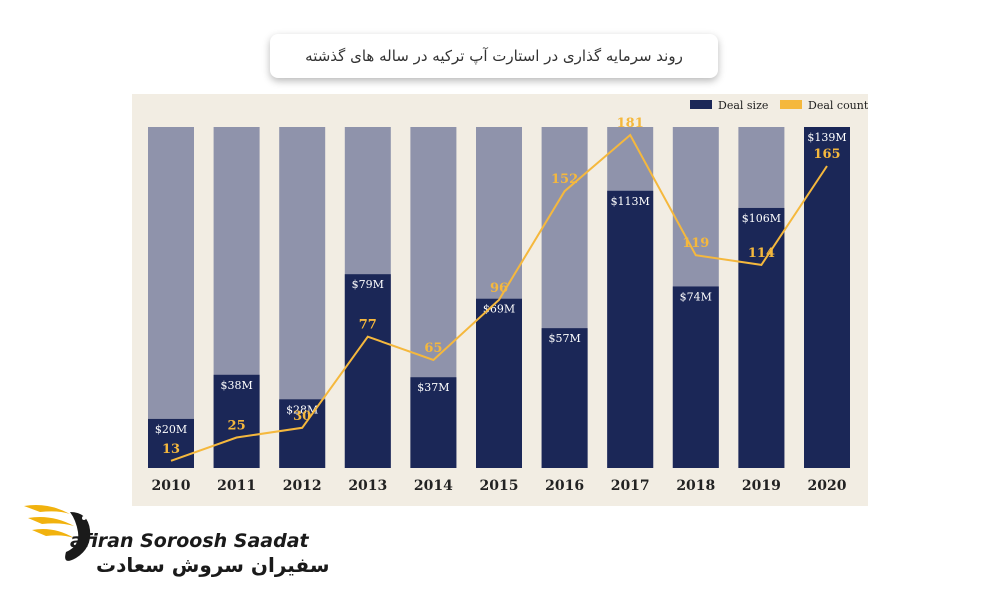 Image resolution: width=1000 pixels, height=600 pixels. I want to click on x-tick-2016: 2016, so click(564, 486).